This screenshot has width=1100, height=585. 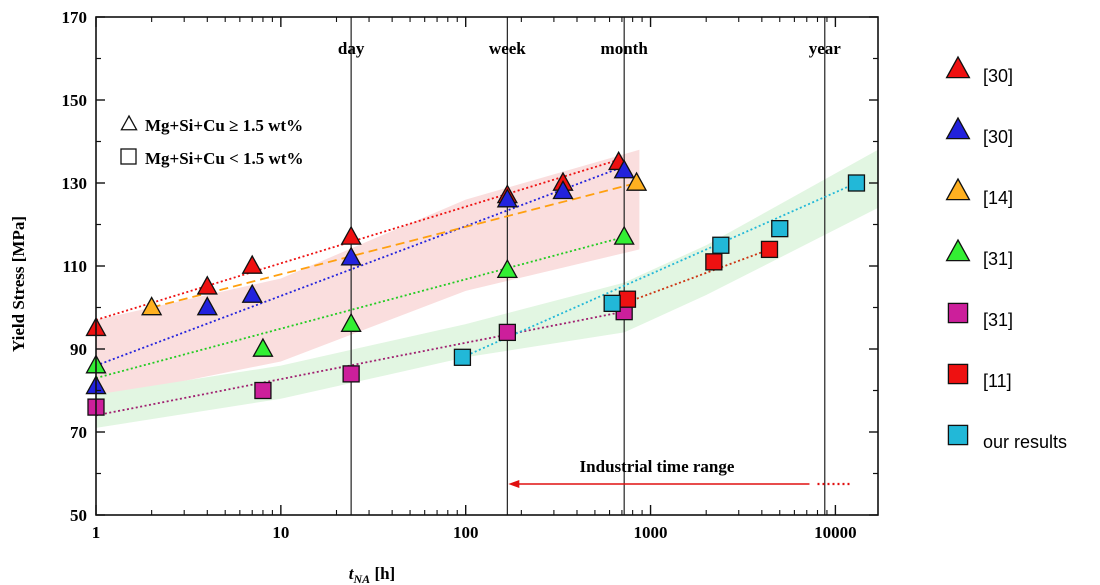 I want to click on marker-s6-p0, so click(x=462, y=357).